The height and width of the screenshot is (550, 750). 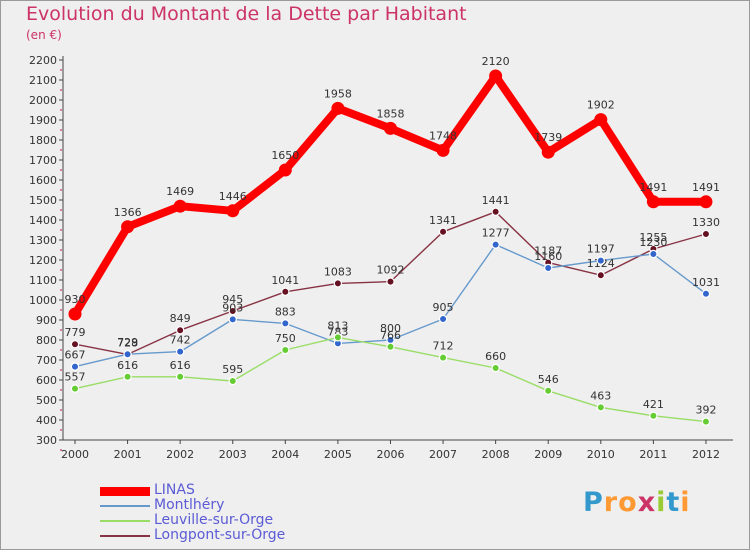 What do you see at coordinates (180, 318) in the screenshot?
I see `data-label: 849` at bounding box center [180, 318].